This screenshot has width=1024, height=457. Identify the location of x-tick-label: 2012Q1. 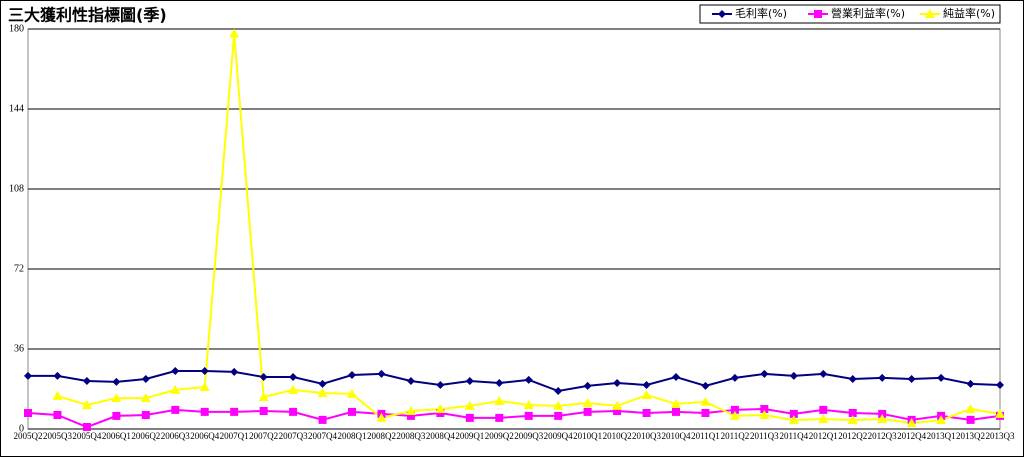
(823, 436).